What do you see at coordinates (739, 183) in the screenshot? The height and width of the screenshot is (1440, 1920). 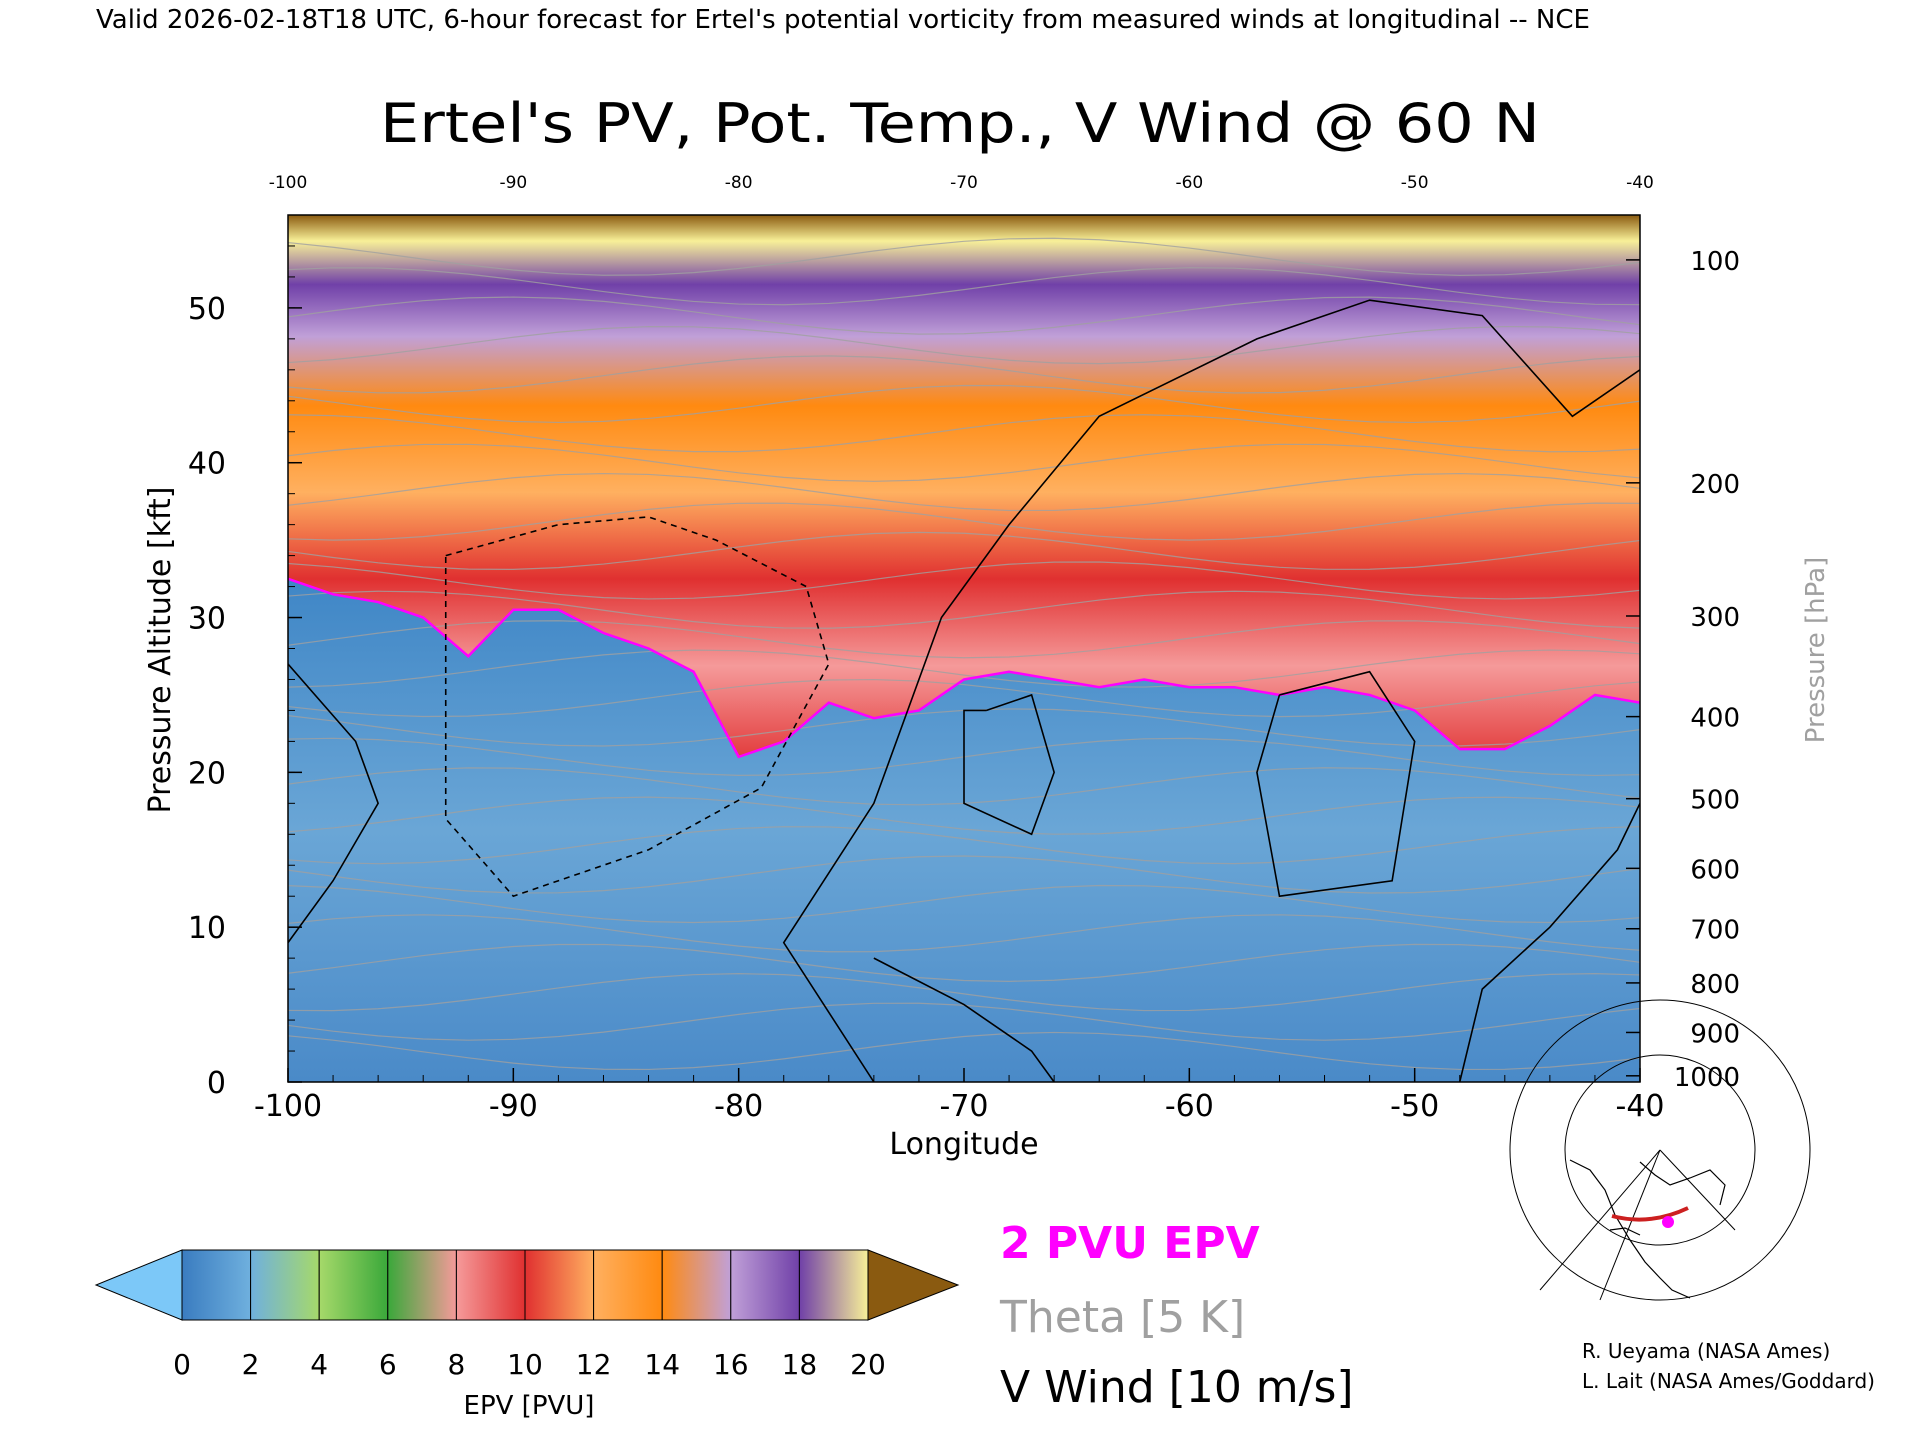 I see `x-top-tick-label: -80` at bounding box center [739, 183].